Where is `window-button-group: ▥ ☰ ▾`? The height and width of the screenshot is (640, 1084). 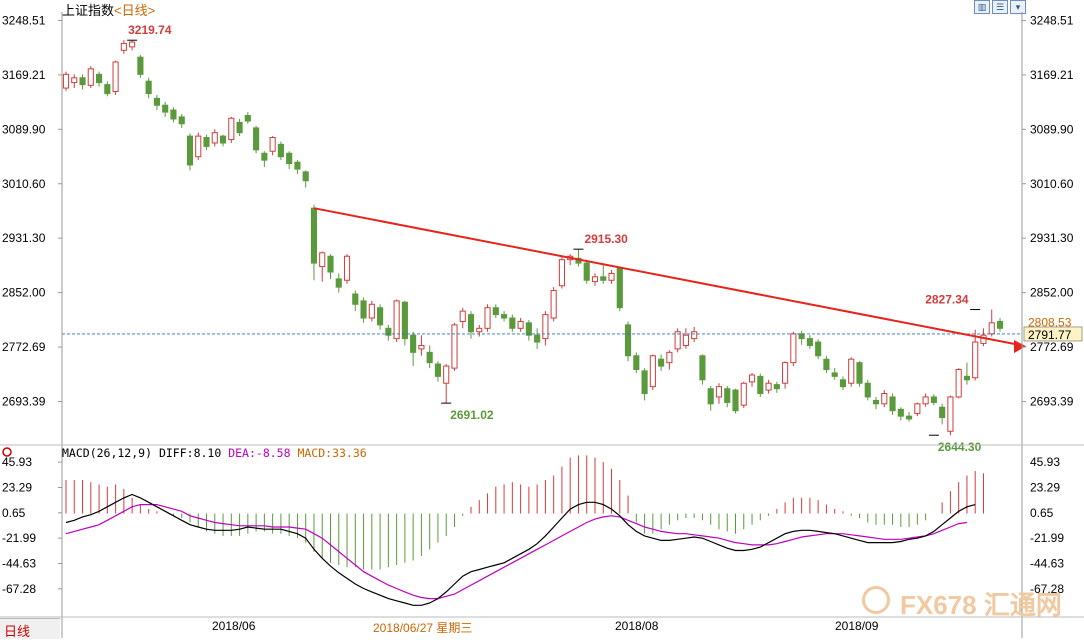
window-button-group: ▥ ☰ ▾ is located at coordinates (1000, 7).